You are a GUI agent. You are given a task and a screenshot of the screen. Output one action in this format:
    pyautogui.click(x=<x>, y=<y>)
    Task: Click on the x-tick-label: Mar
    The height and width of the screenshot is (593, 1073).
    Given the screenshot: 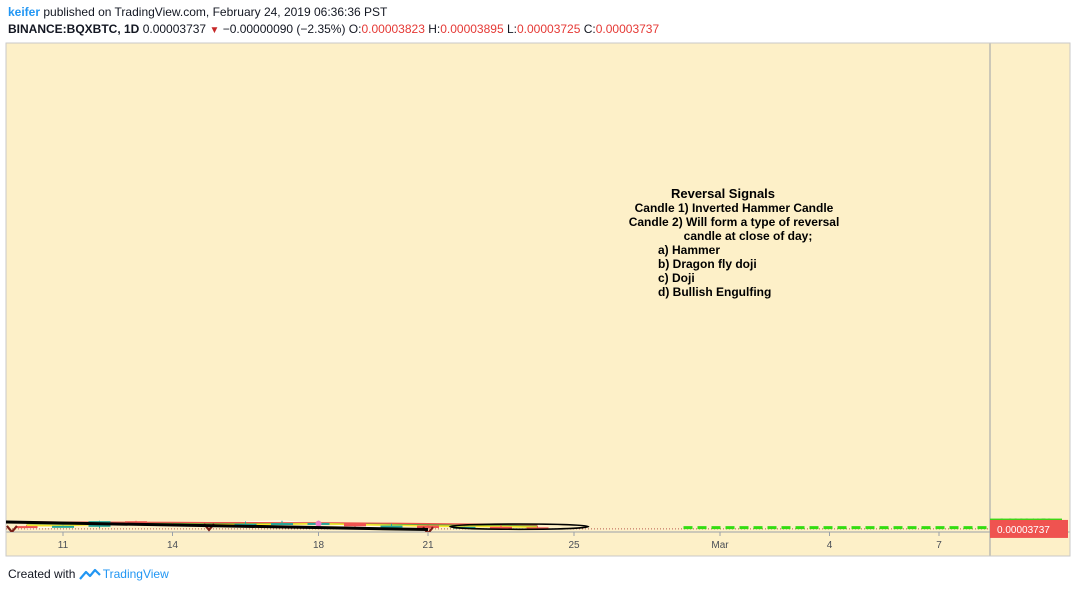 What is the action you would take?
    pyautogui.click(x=720, y=545)
    